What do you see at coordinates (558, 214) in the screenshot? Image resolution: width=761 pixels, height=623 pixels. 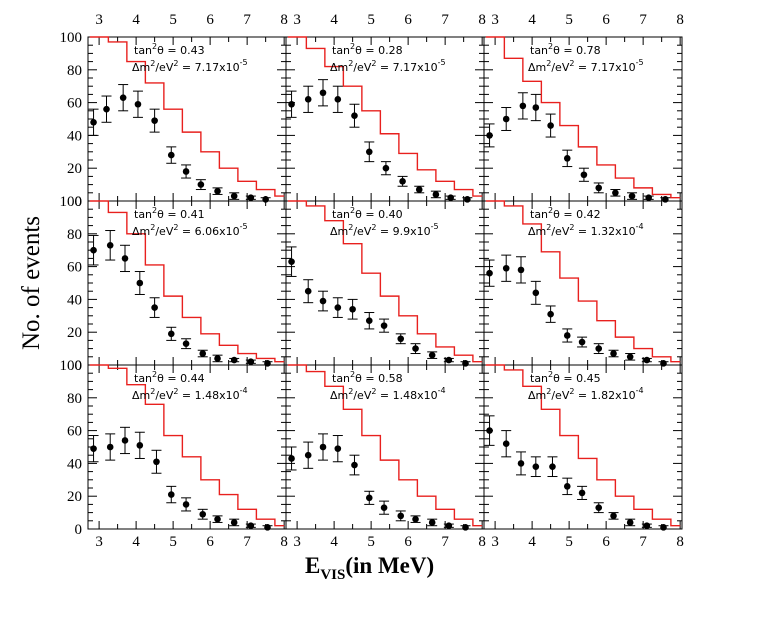 I see `theta-symbol: θ` at bounding box center [558, 214].